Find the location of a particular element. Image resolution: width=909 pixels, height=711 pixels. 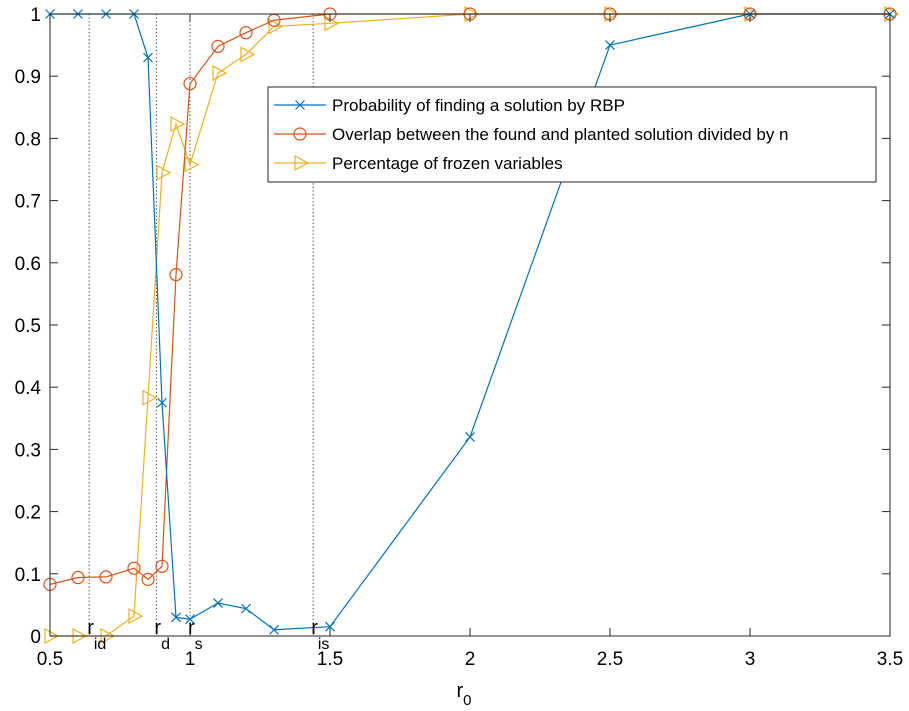

x-tick-label: 3 is located at coordinates (750, 659).